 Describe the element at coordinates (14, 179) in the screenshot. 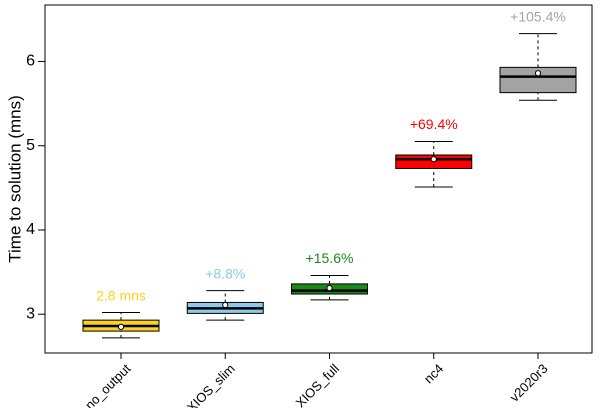

I see `y-axis-label: Time to solution (mns)` at that location.